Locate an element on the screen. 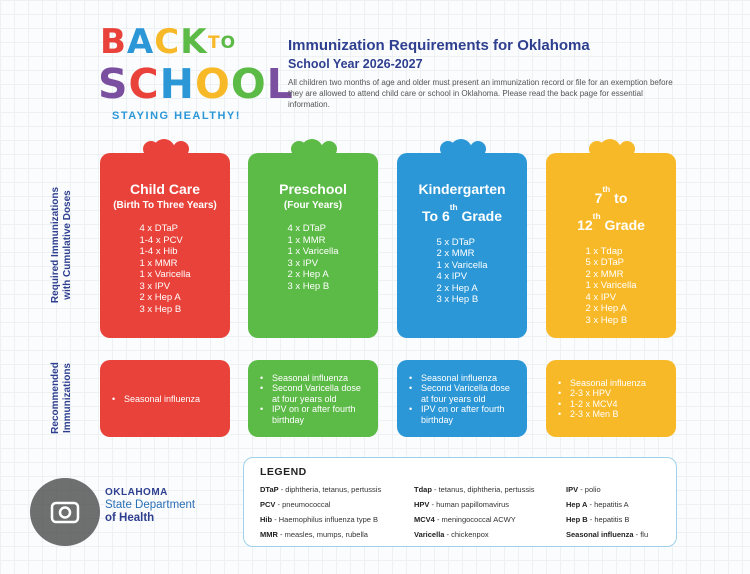 The image size is (750, 574). legend-abbr: DTaP is located at coordinates (269, 489).